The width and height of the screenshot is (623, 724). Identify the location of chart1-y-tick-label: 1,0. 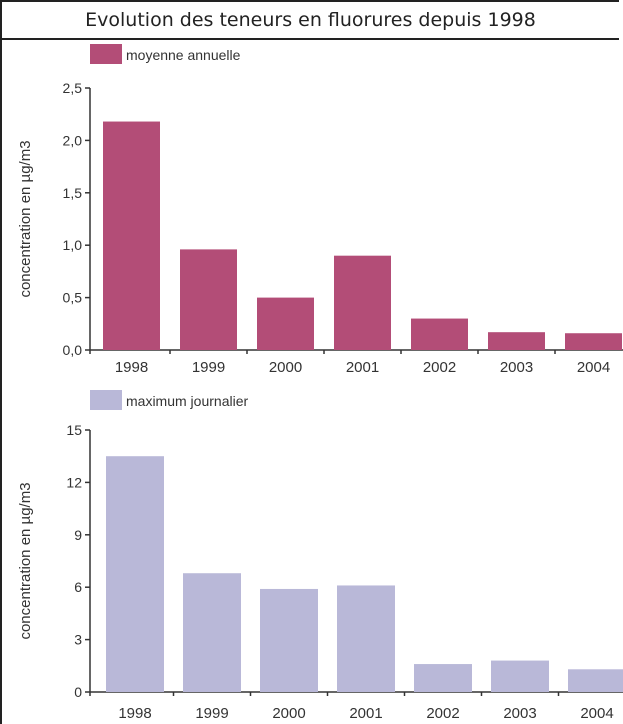
(73, 245).